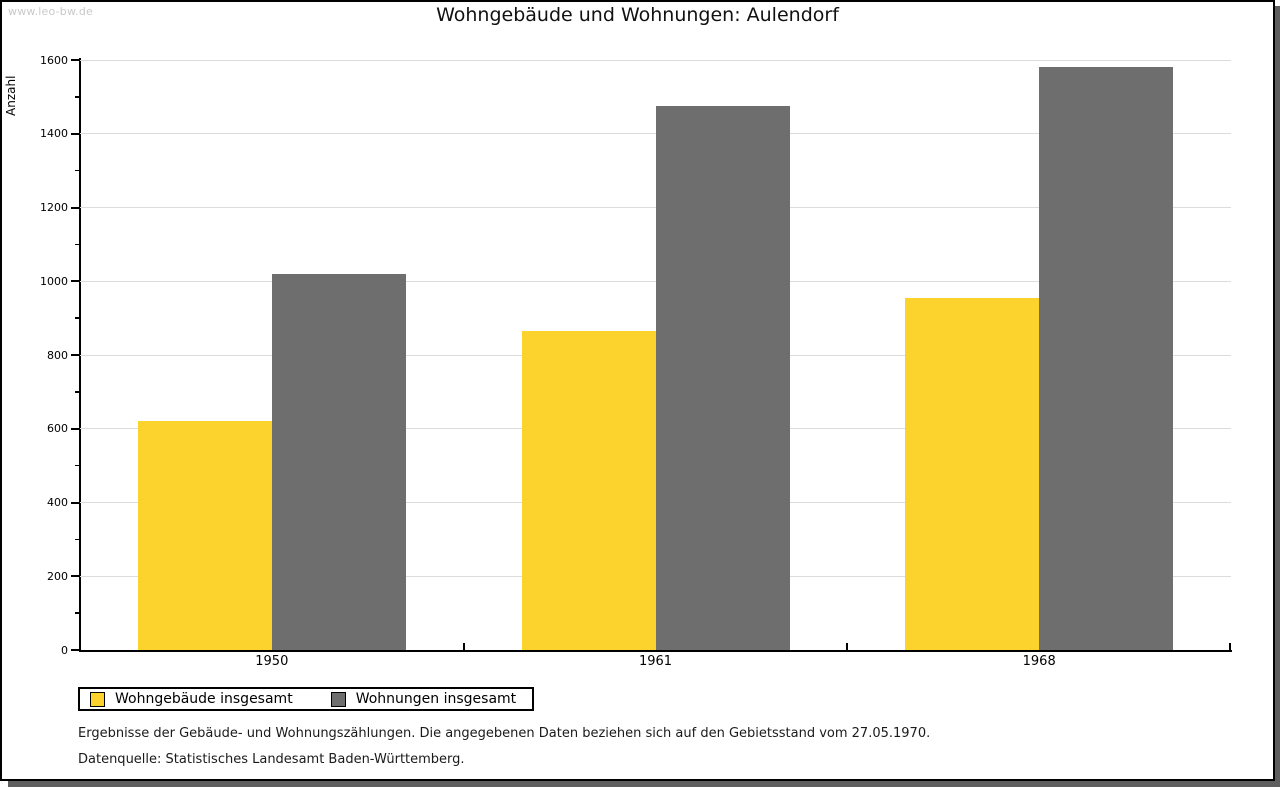  What do you see at coordinates (272, 661) in the screenshot?
I see `x-category-label-1950: 1950` at bounding box center [272, 661].